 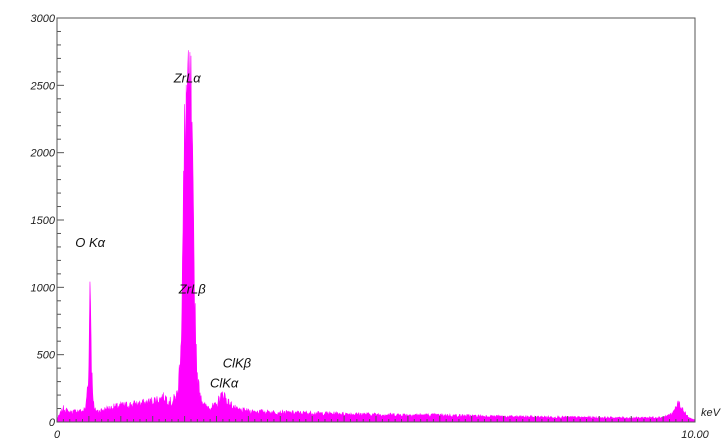 I want to click on x-axis-tick-labels: 0 10.00, so click(x=382, y=435).